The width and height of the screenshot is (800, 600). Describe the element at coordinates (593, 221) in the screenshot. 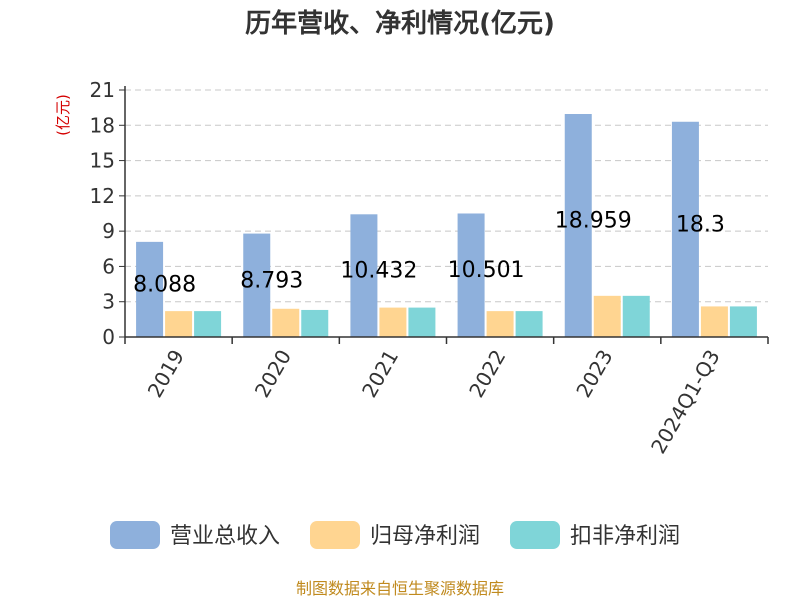

I see `data-label: 18.959` at that location.